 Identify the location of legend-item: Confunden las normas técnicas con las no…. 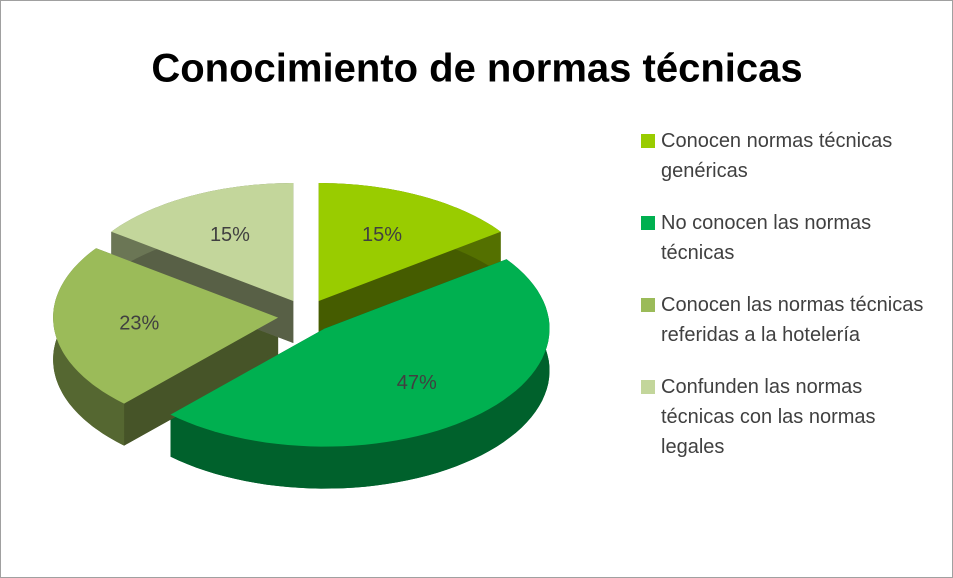
(791, 417).